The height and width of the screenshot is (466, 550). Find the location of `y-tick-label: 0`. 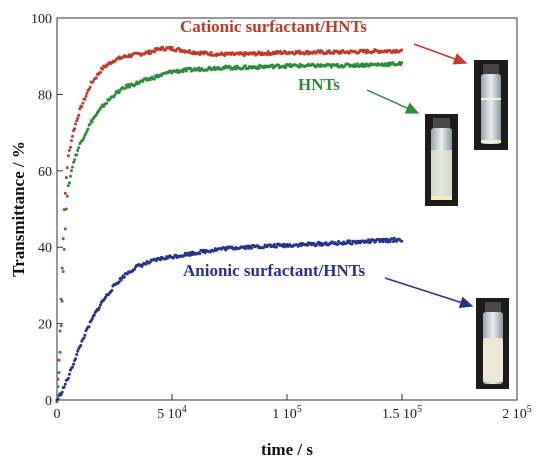

y-tick-label: 0 is located at coordinates (48, 401).